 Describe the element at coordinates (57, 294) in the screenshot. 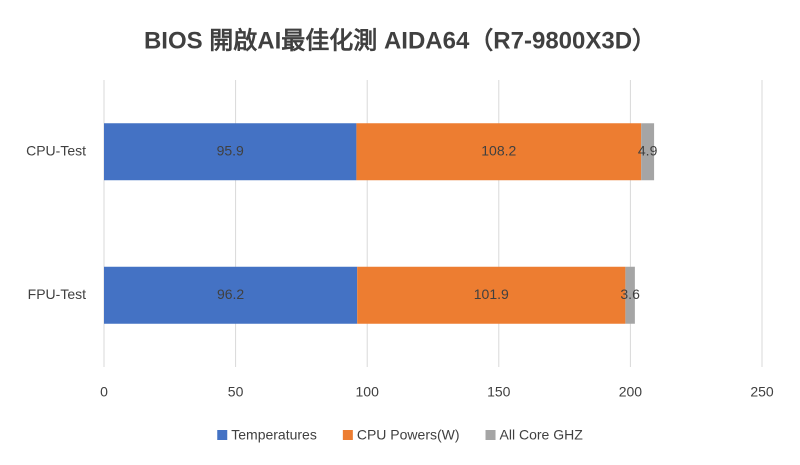

I see `y-tick-label: FPU-Test` at that location.